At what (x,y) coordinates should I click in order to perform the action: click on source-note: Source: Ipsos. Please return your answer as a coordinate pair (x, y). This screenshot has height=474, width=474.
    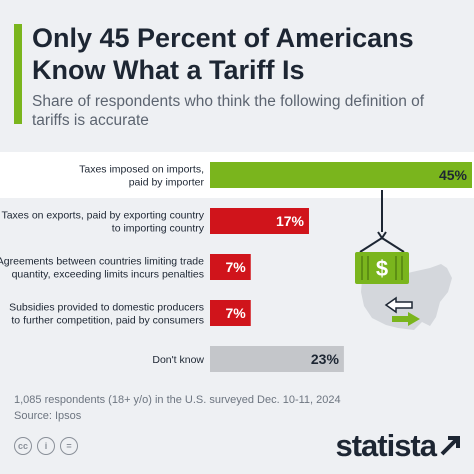
    Looking at the image, I should click on (48, 416).